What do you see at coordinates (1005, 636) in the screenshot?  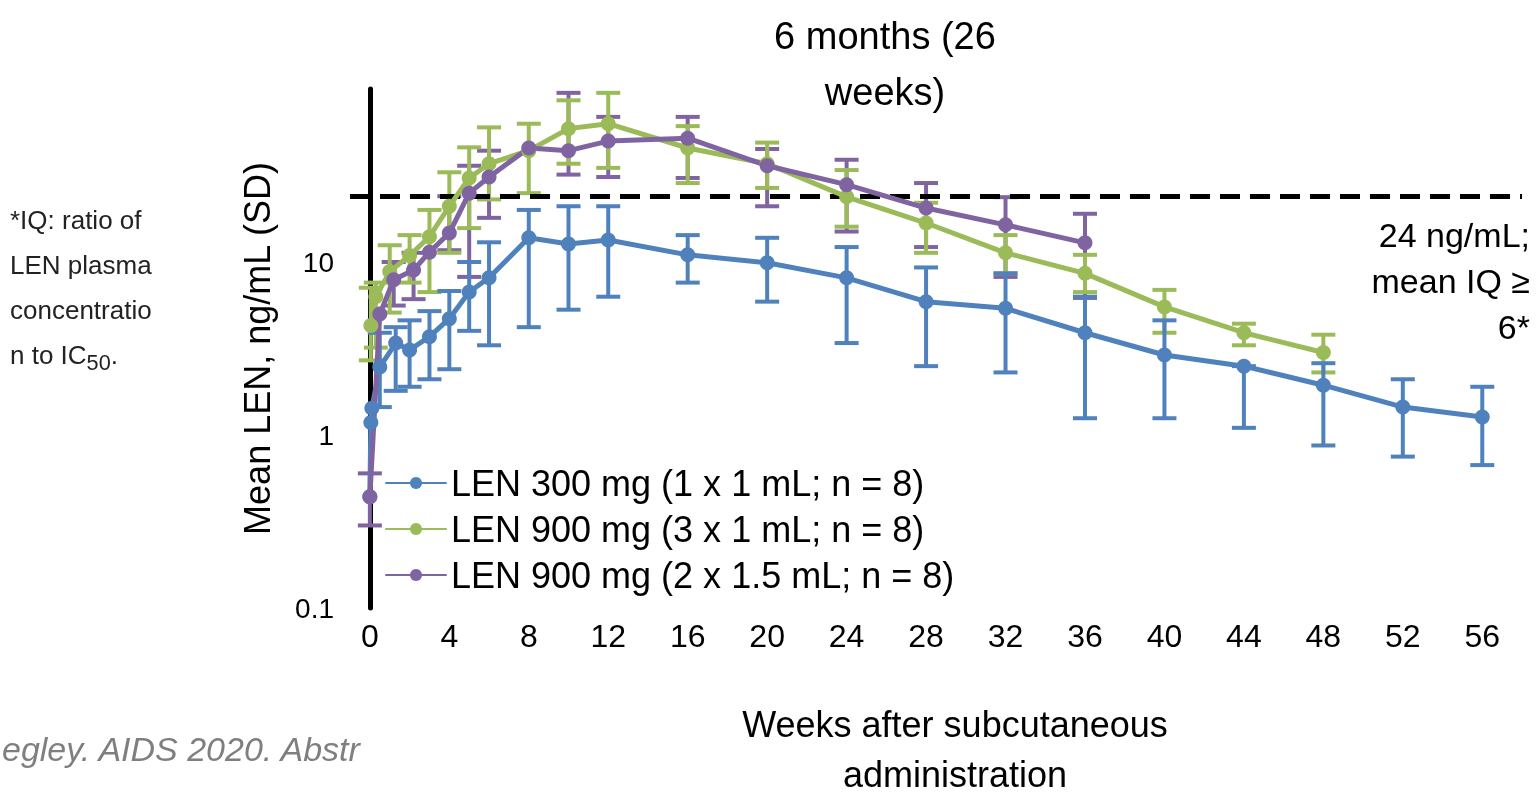 I see `x-tick-label: 32` at bounding box center [1005, 636].